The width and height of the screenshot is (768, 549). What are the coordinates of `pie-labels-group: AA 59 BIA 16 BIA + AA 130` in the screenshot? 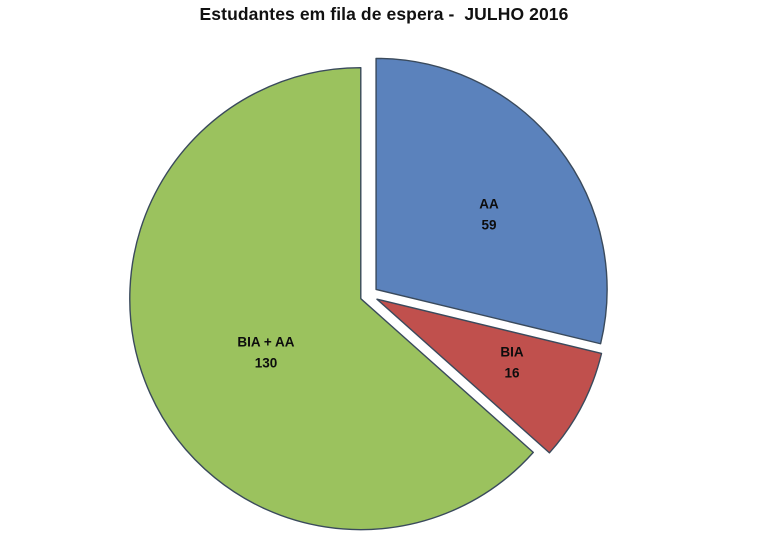 It's located at (380, 289).